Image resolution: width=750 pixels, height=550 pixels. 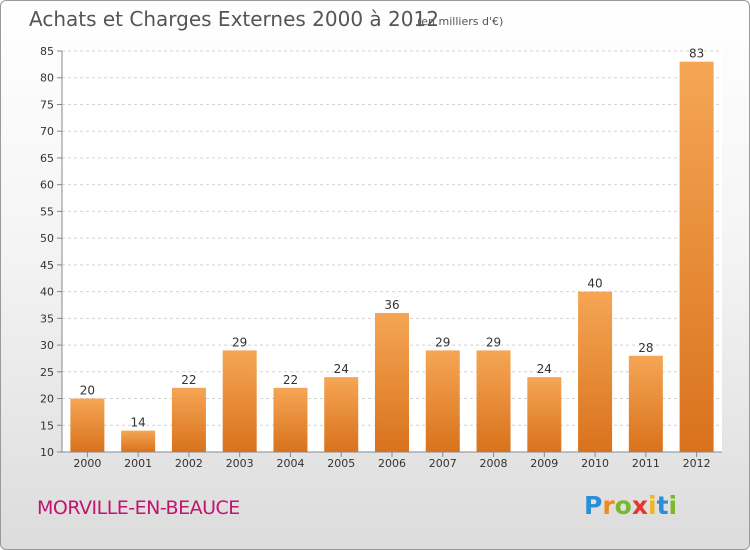 What do you see at coordinates (608, 505) in the screenshot?
I see `logo-letter: r` at bounding box center [608, 505].